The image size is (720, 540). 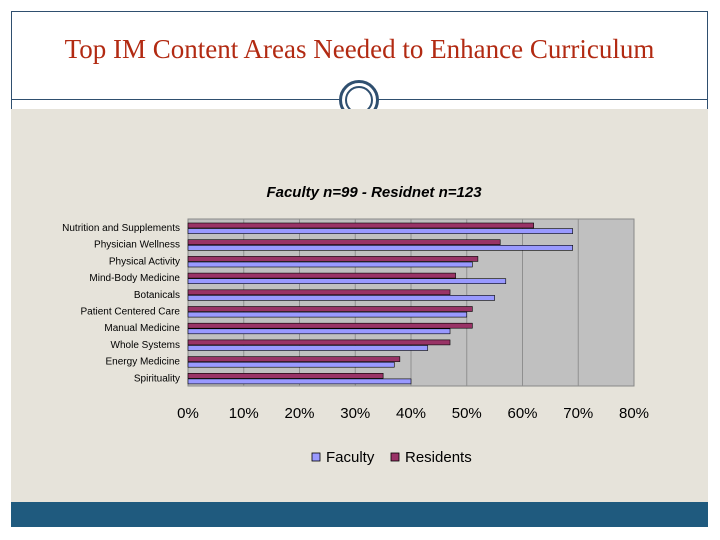 I want to click on legend-swatch-faculty, so click(x=316, y=457).